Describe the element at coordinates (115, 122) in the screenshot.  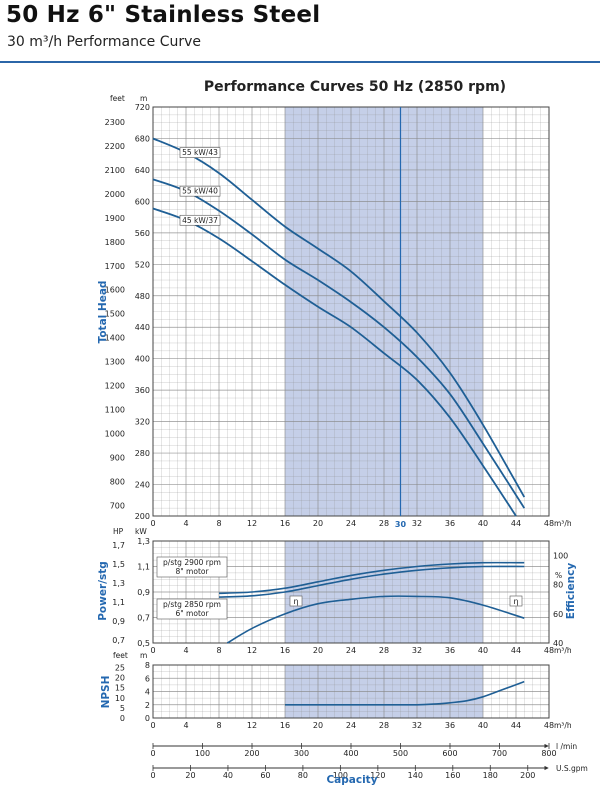
I see `y-tick-label-feet: 2300` at that location.